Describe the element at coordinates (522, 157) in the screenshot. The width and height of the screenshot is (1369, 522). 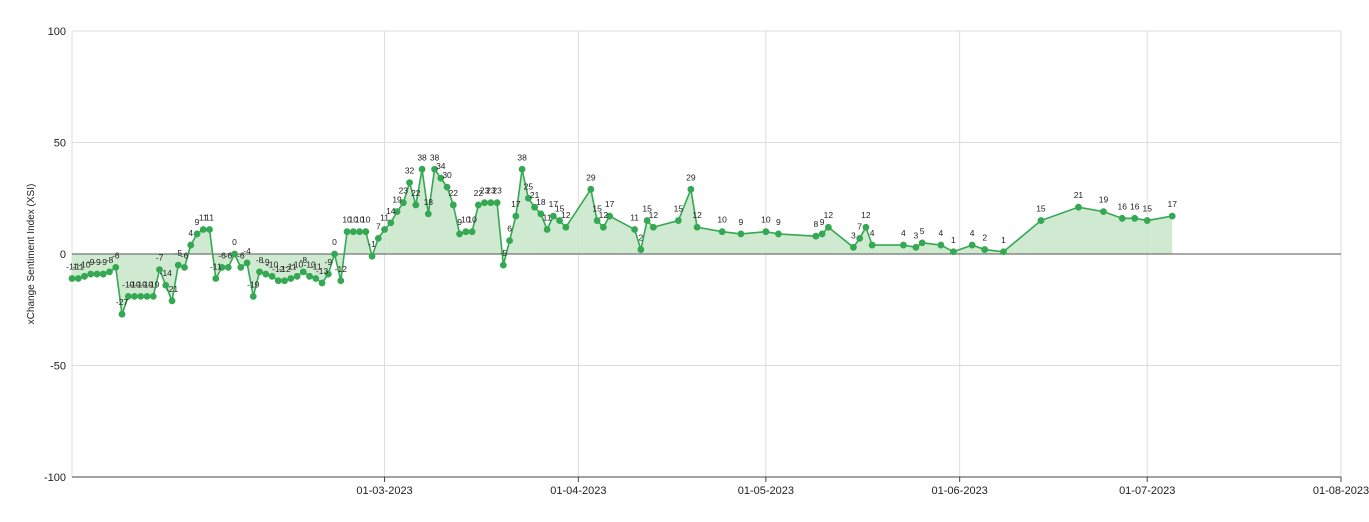
I see `data-label: 38` at that location.